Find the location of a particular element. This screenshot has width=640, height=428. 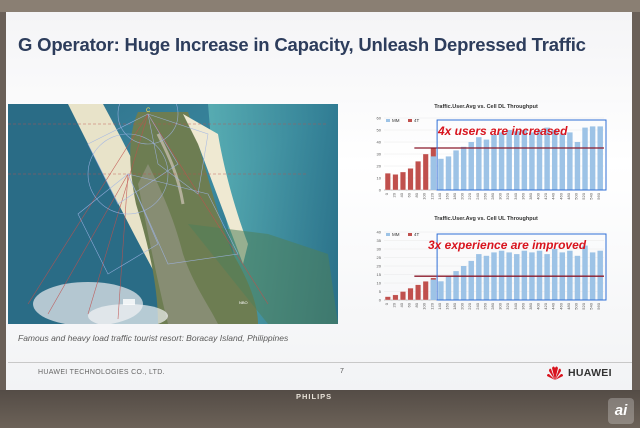

ul-xtick-label: 100 is located at coordinates (424, 305).